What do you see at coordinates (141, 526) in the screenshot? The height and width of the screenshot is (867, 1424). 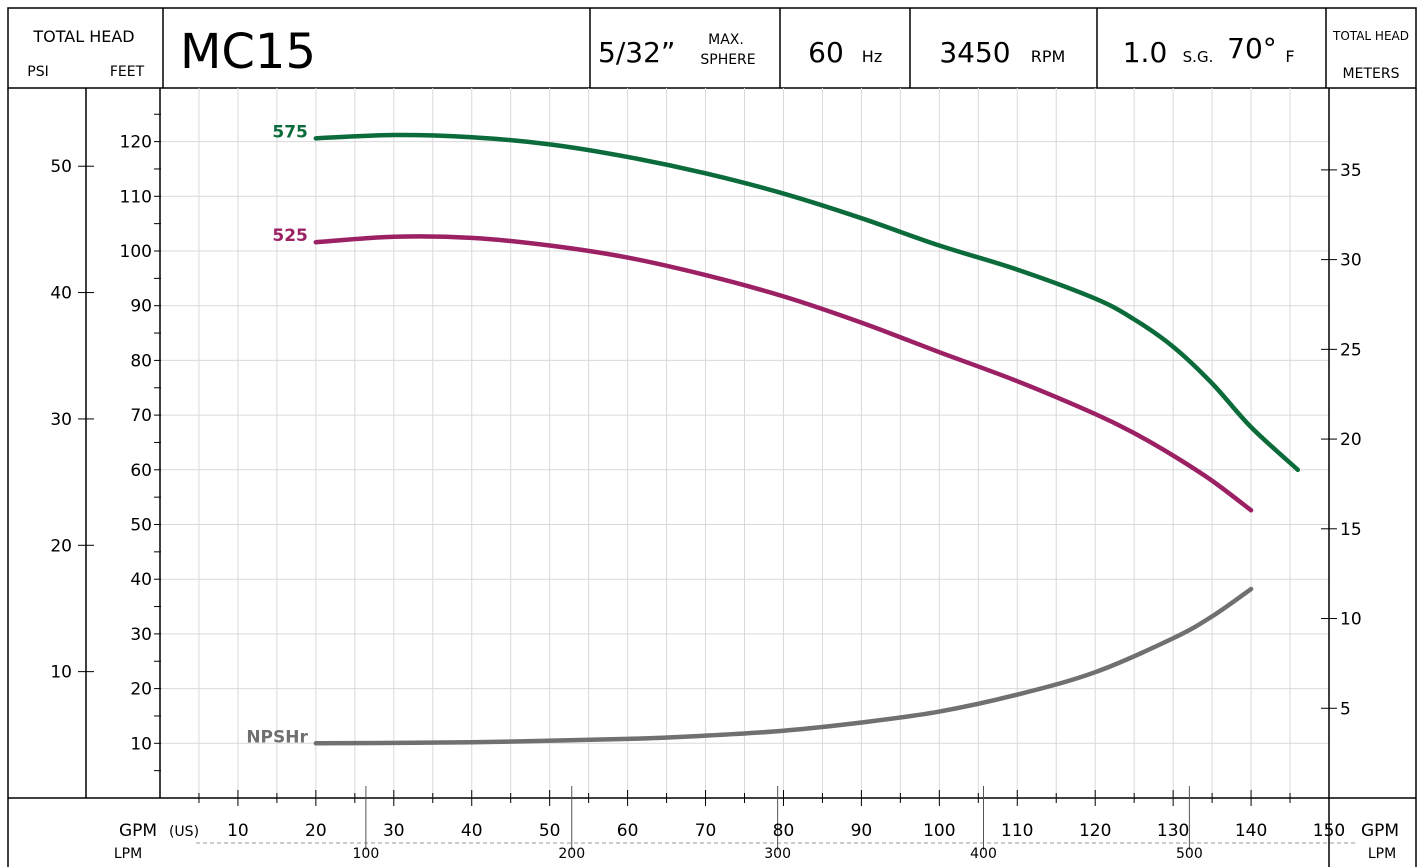 I see `feet-tick-label: 50` at bounding box center [141, 526].